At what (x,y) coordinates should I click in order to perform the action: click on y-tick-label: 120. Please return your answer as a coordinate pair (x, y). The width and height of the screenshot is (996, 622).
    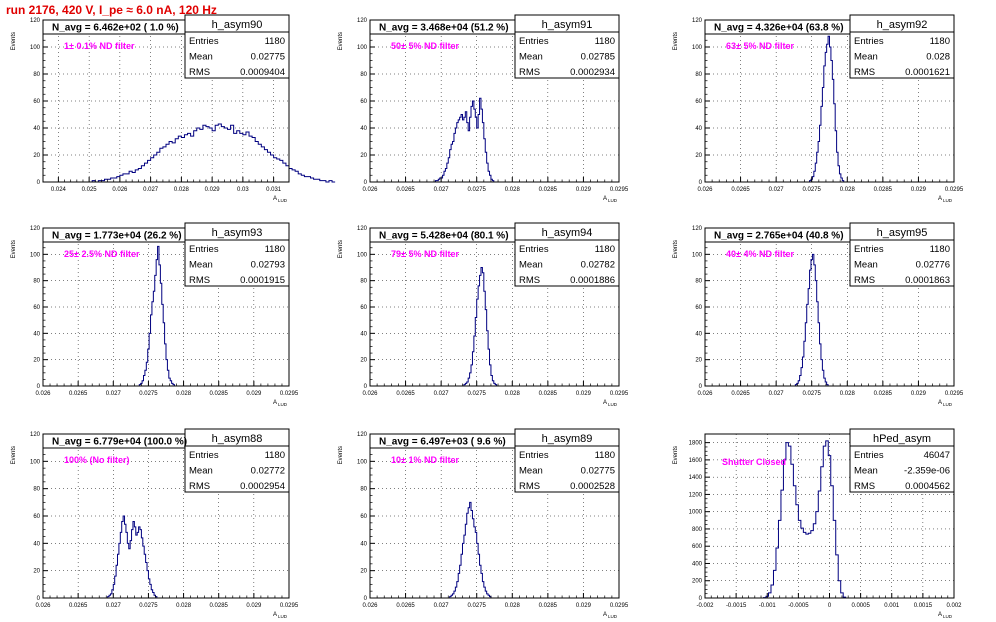
    Looking at the image, I should click on (362, 435).